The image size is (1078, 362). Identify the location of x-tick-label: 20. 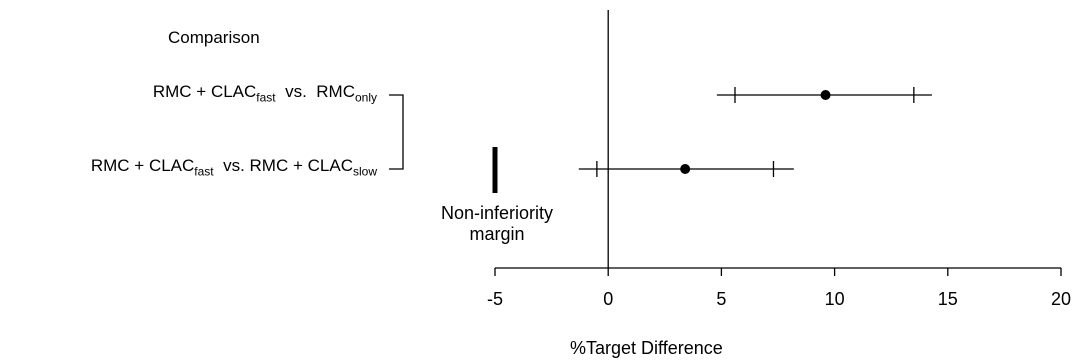
(1061, 299).